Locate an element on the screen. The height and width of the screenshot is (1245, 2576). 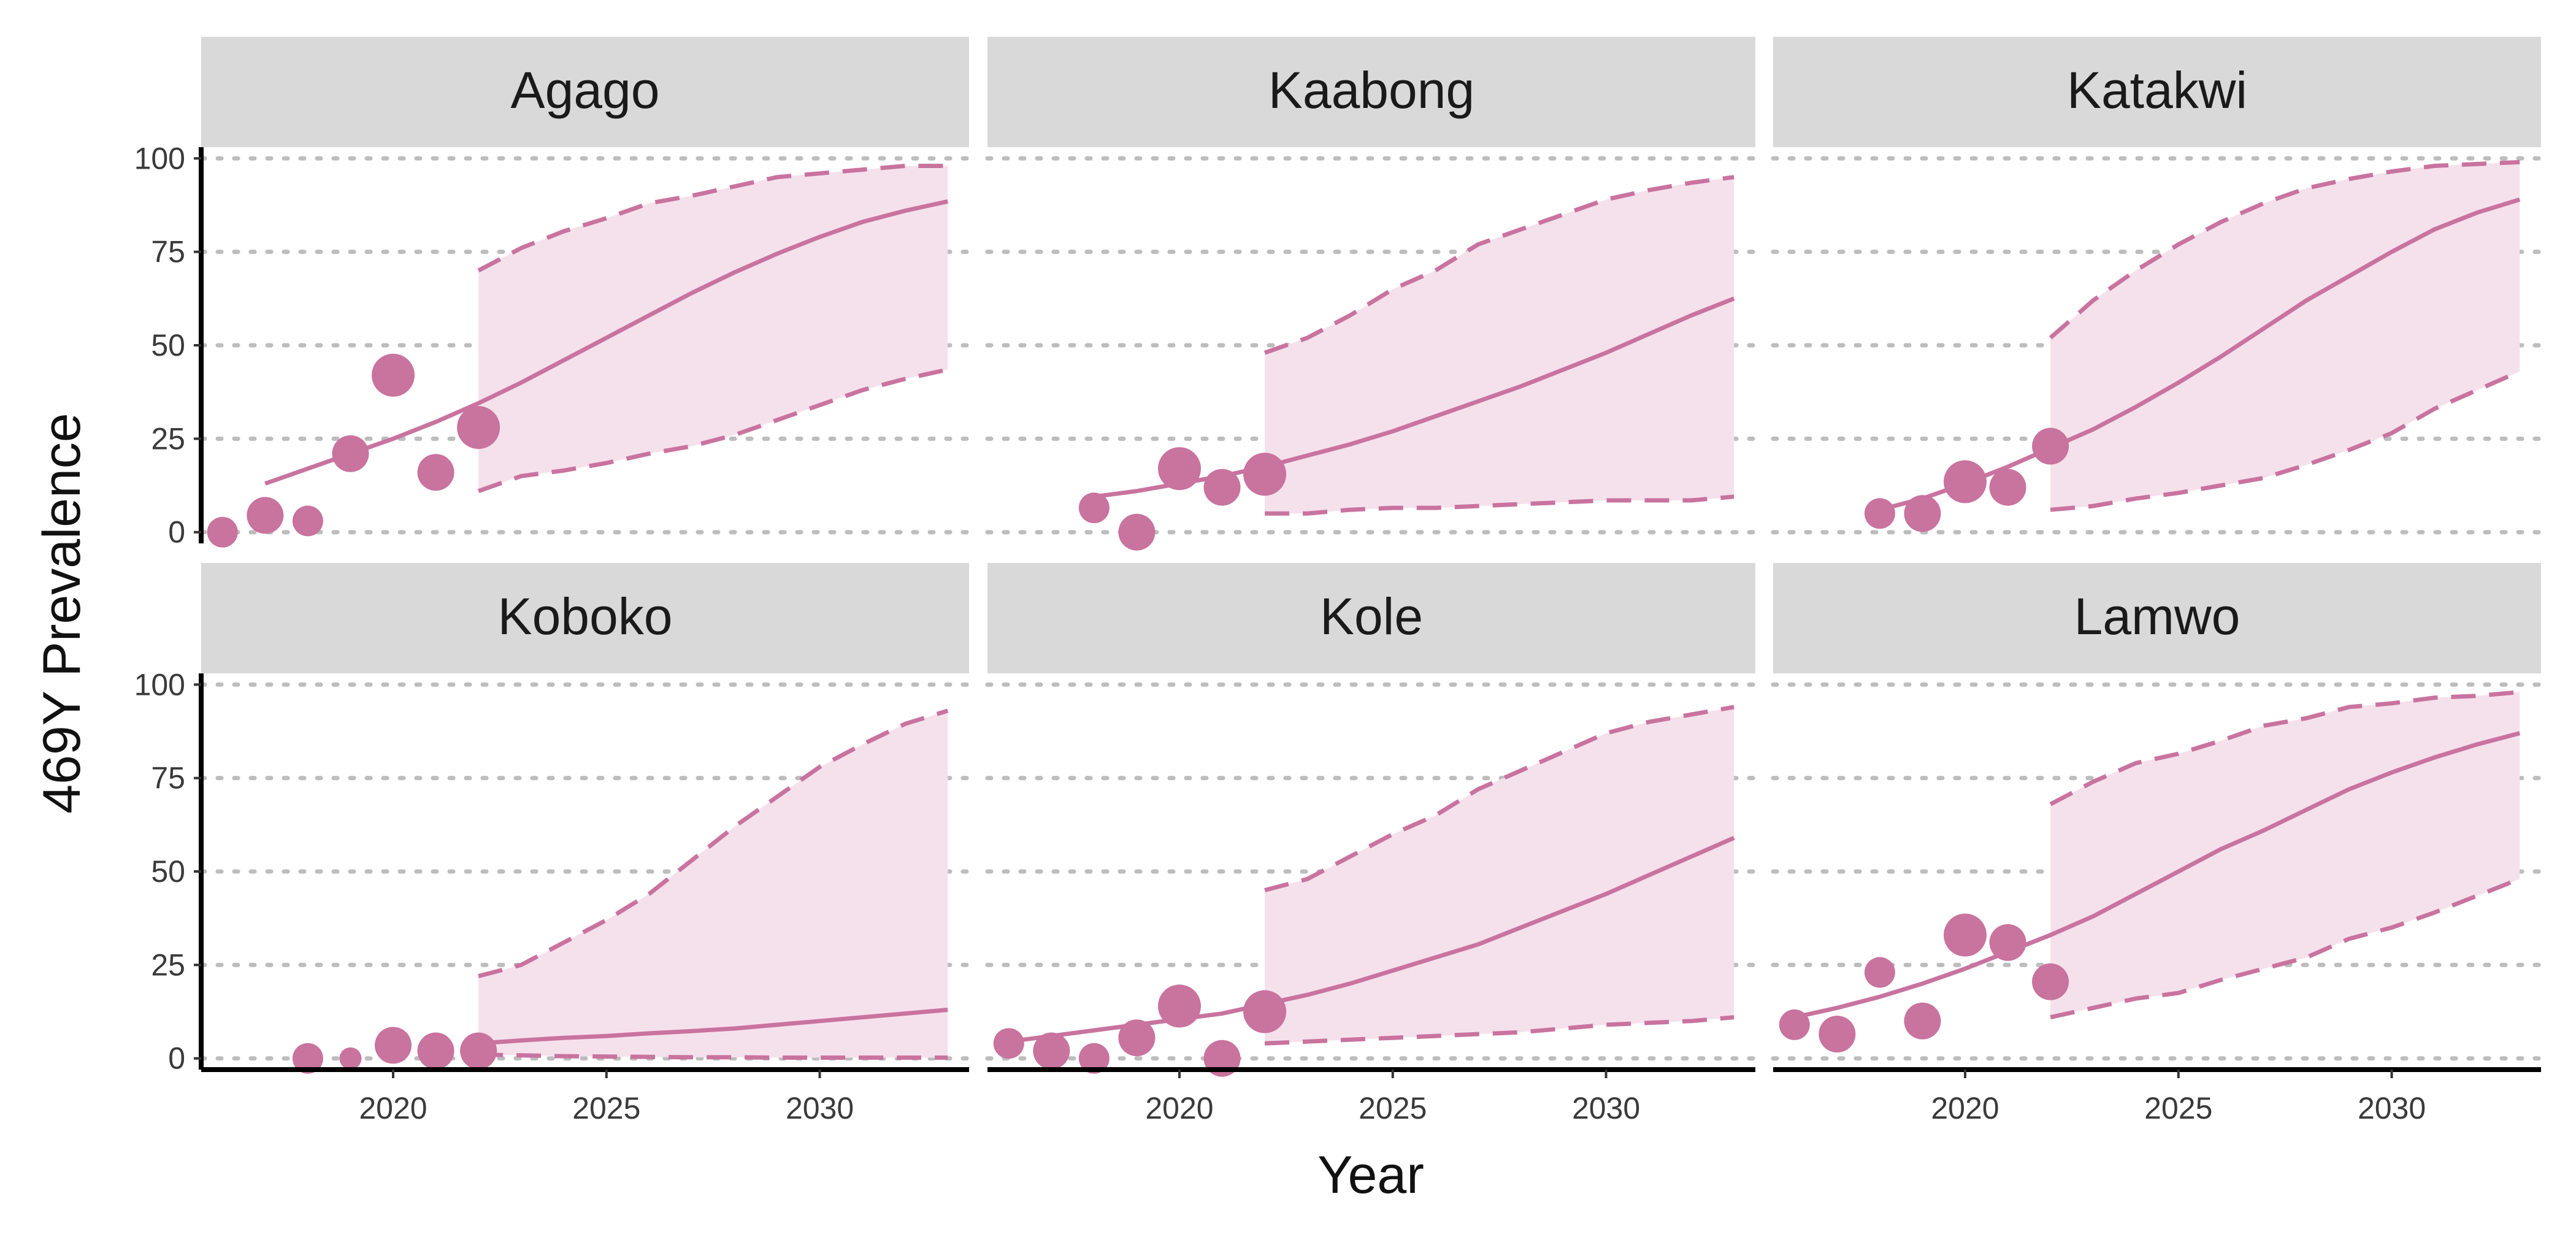
panel-lamwo: Lamwo 2020 2025 2030 is located at coordinates (2157, 844).